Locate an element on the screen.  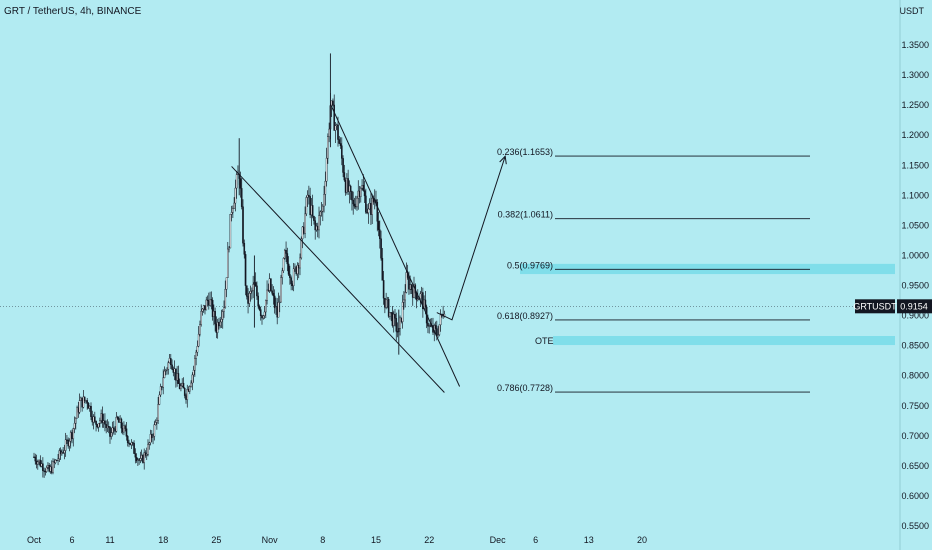
y-tick-label: 1.1500 is located at coordinates (915, 165).